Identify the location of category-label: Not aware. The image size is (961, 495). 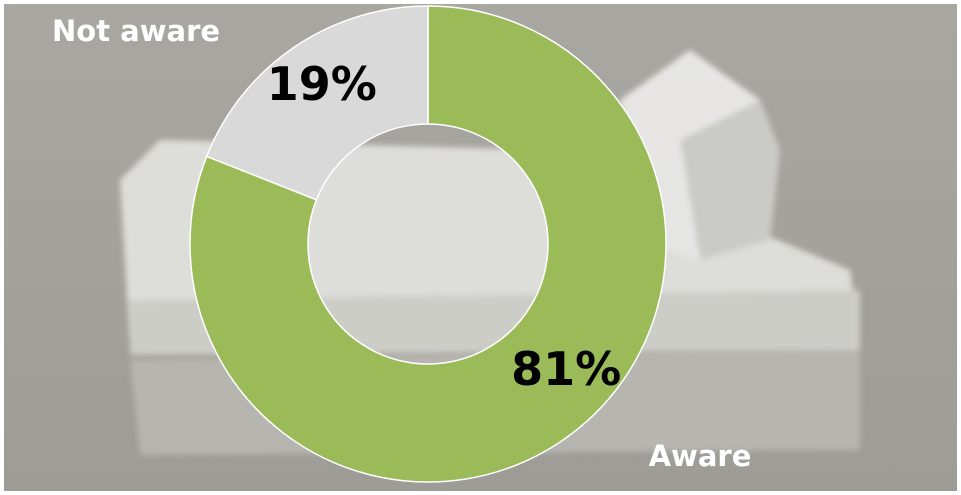
(136, 31).